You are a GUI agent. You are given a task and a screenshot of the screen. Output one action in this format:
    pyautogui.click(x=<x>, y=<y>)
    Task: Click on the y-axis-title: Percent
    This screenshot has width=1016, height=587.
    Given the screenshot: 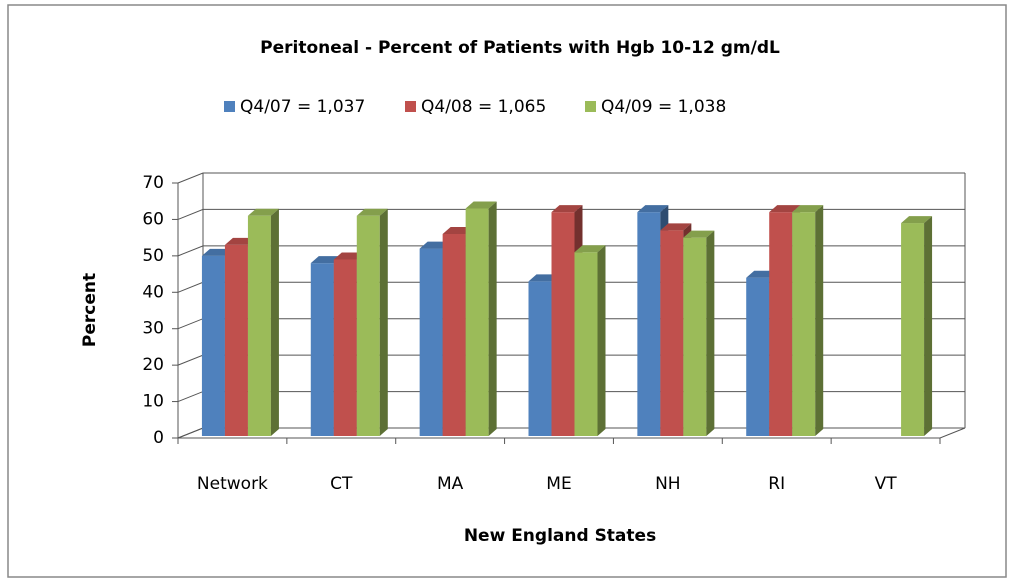 What is the action you would take?
    pyautogui.click(x=90, y=310)
    